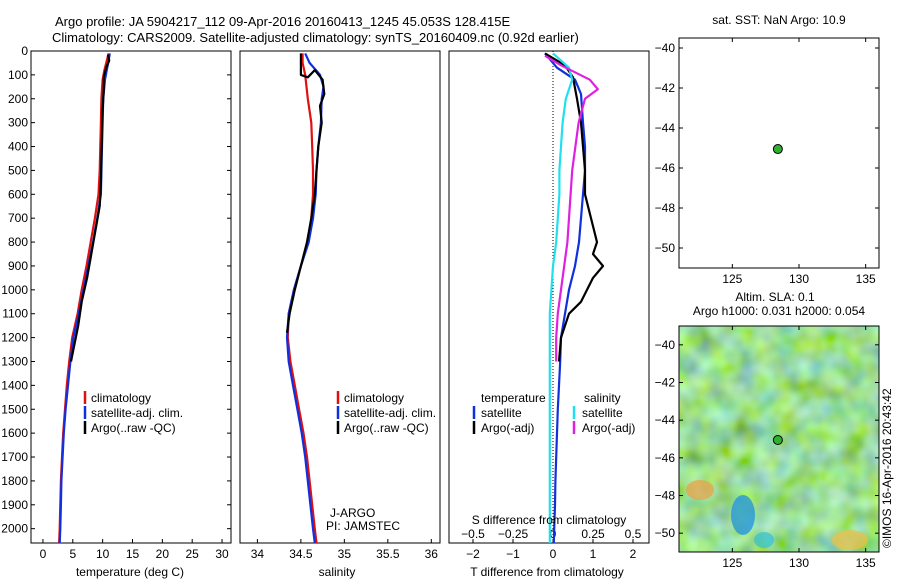  What do you see at coordinates (633, 534) in the screenshot?
I see `s-scale-label: 0.5` at bounding box center [633, 534].